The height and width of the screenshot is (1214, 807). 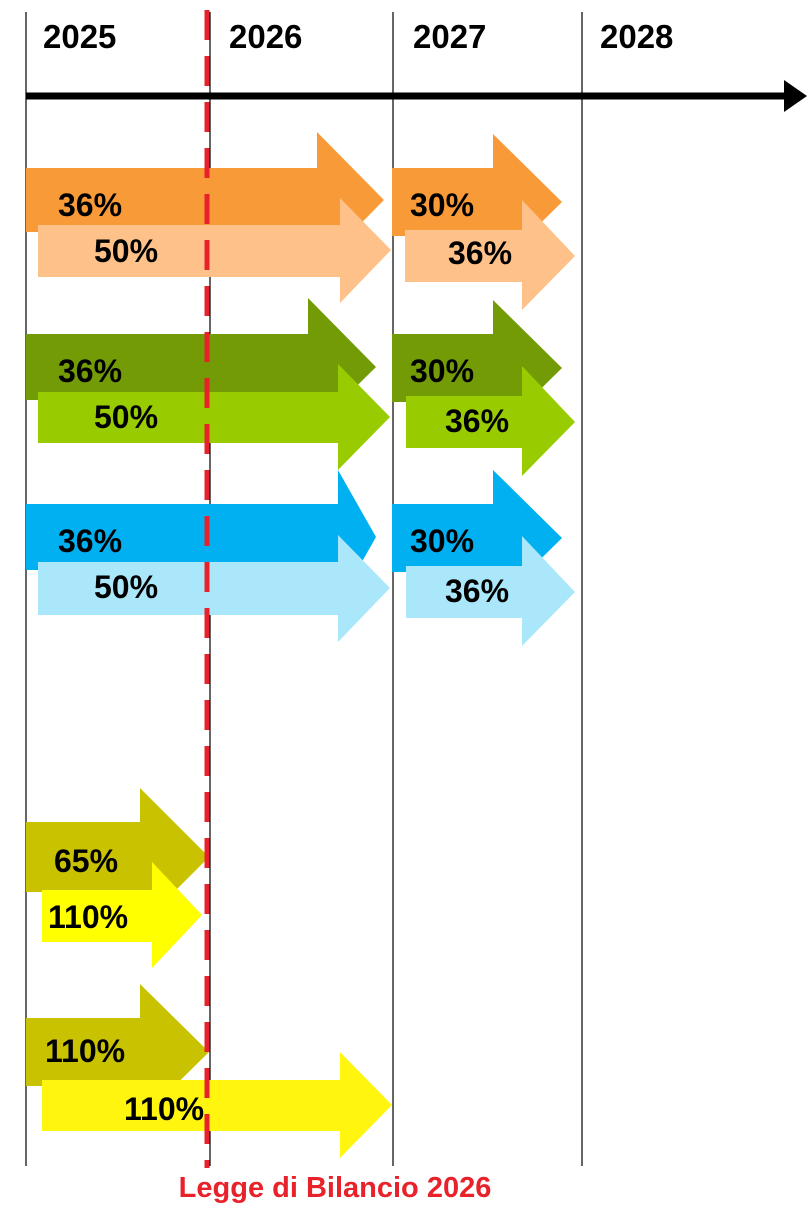 I want to click on arrow-yellow-110-short, so click(x=122, y=915).